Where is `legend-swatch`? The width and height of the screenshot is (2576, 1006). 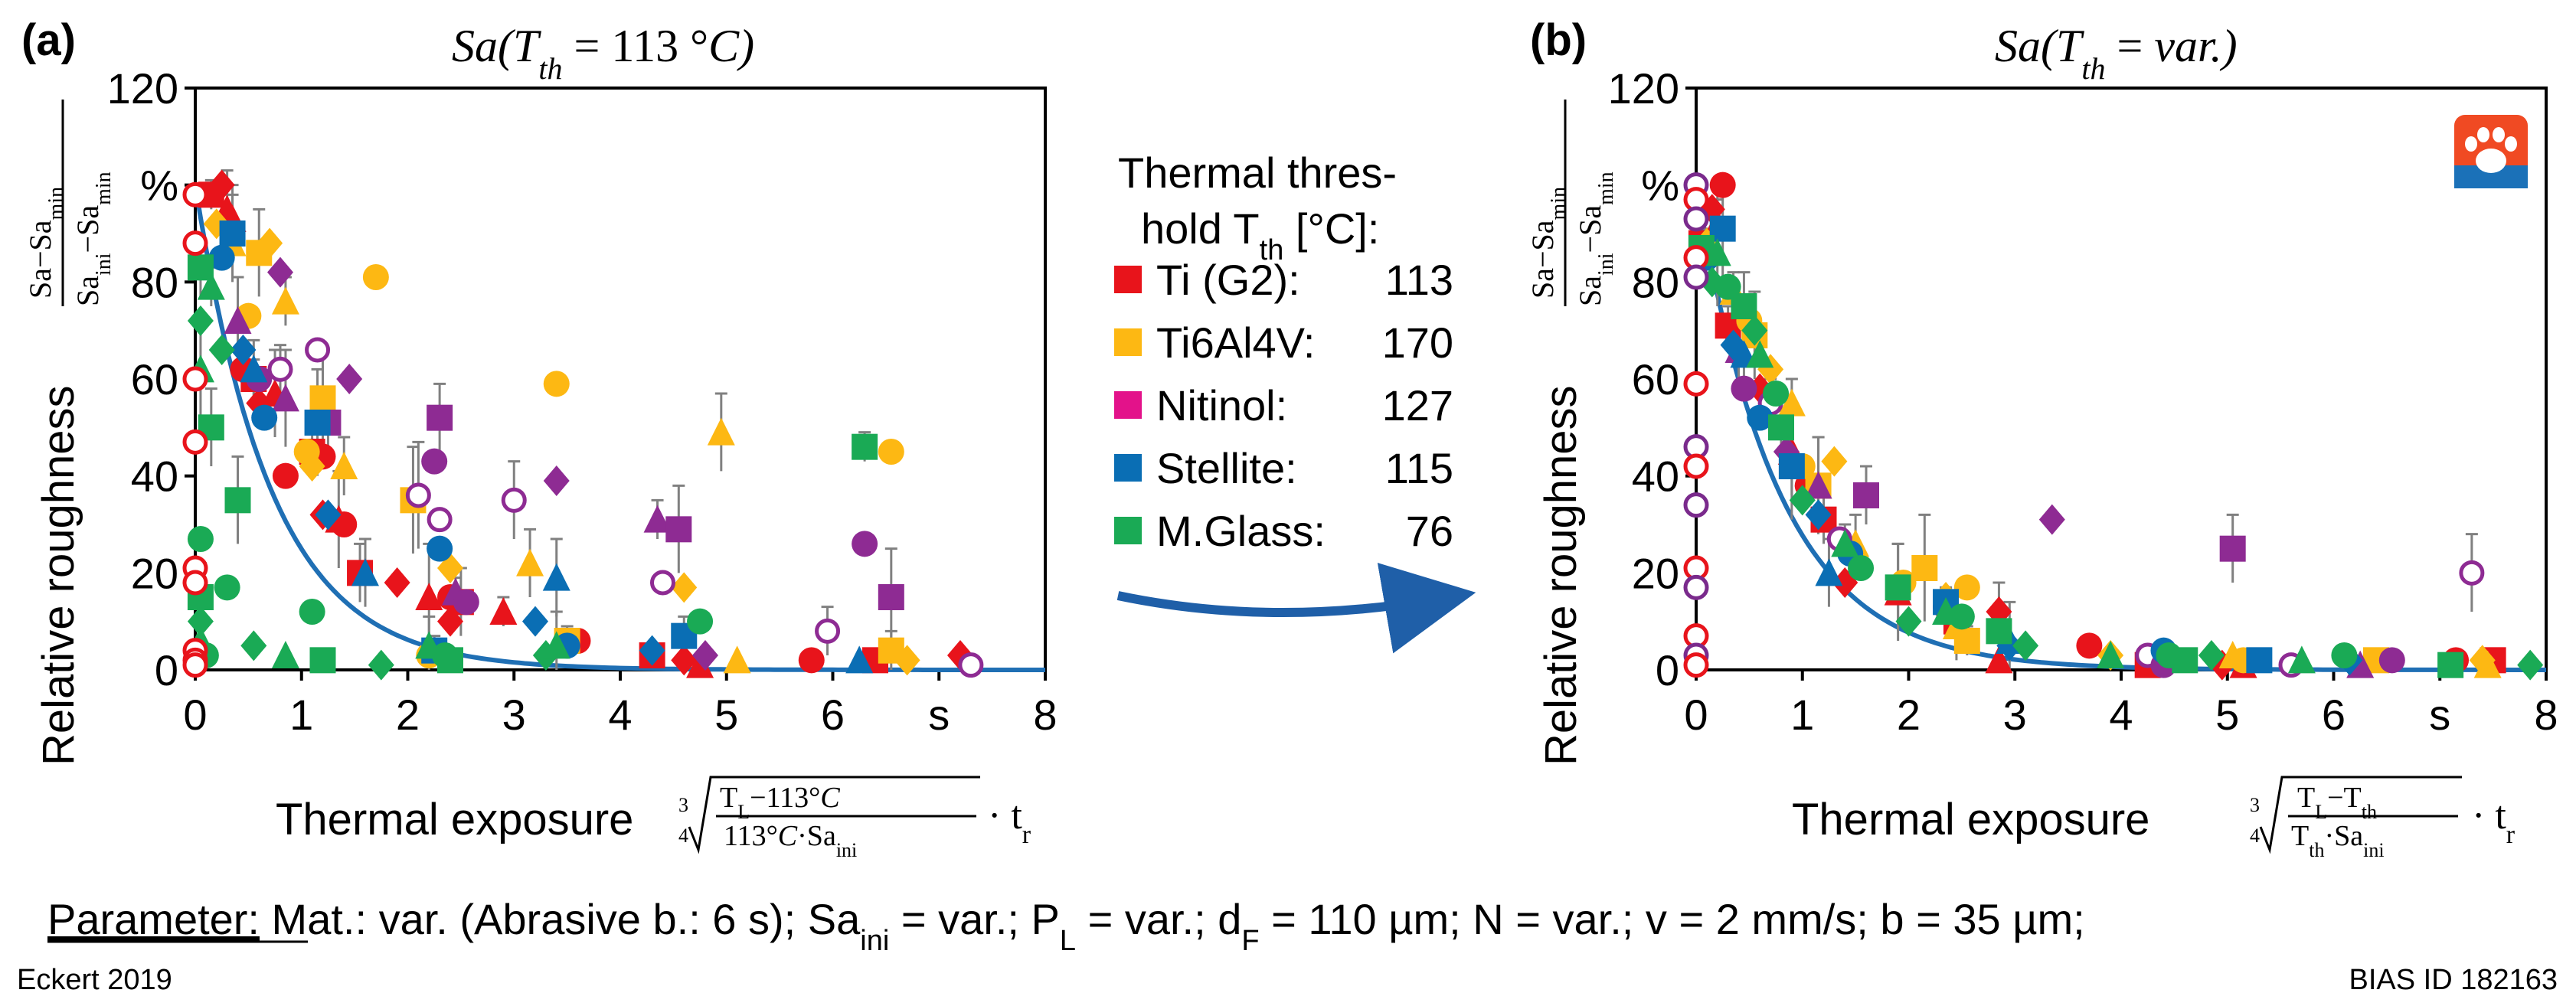
legend-swatch is located at coordinates (1128, 279).